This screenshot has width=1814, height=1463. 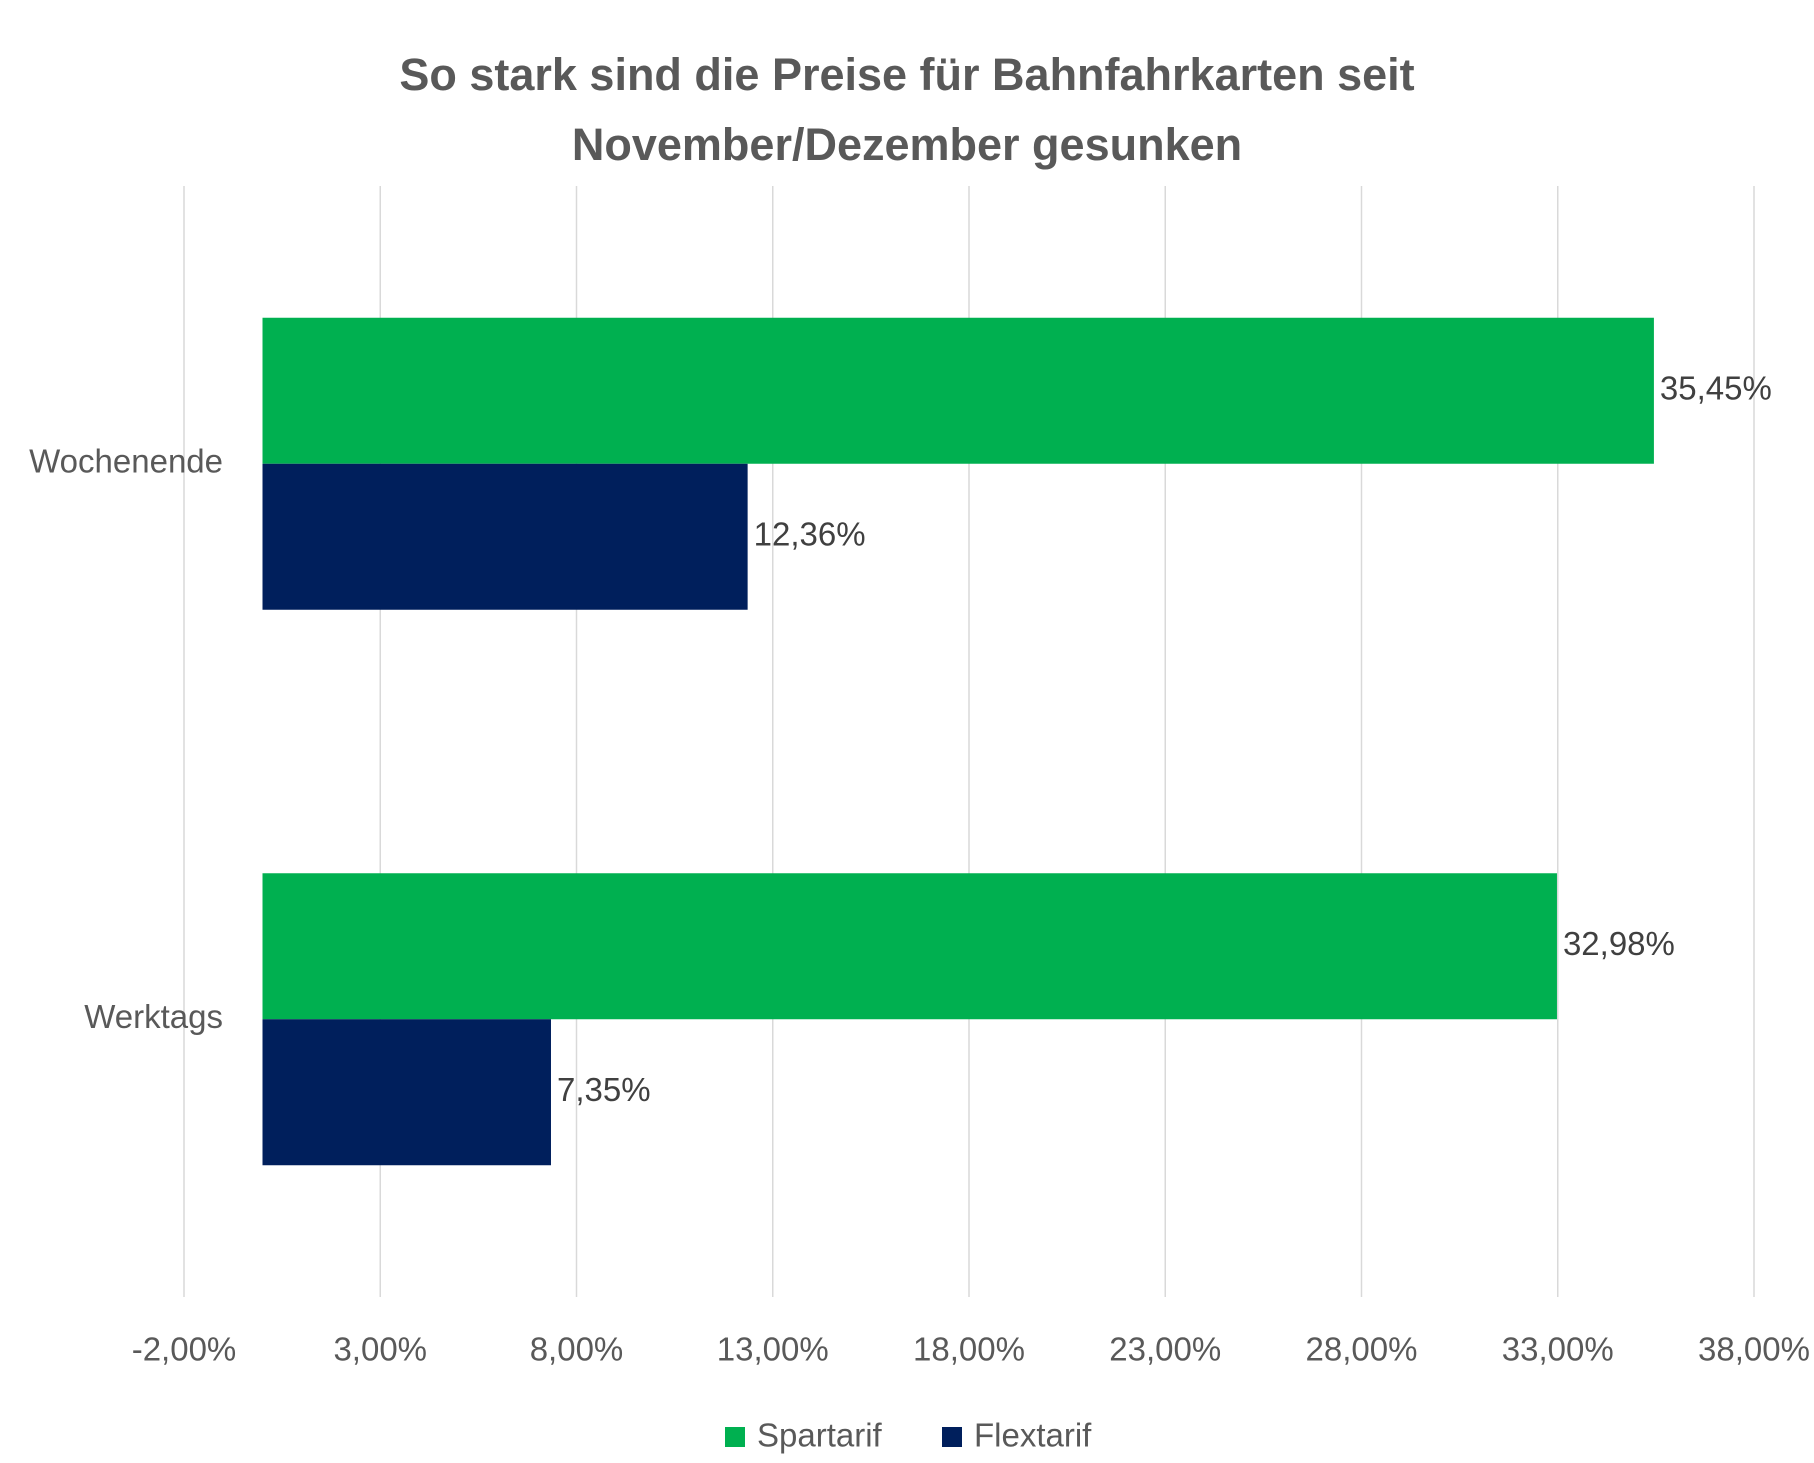 I want to click on value-label: 35,45%, so click(x=1716, y=387).